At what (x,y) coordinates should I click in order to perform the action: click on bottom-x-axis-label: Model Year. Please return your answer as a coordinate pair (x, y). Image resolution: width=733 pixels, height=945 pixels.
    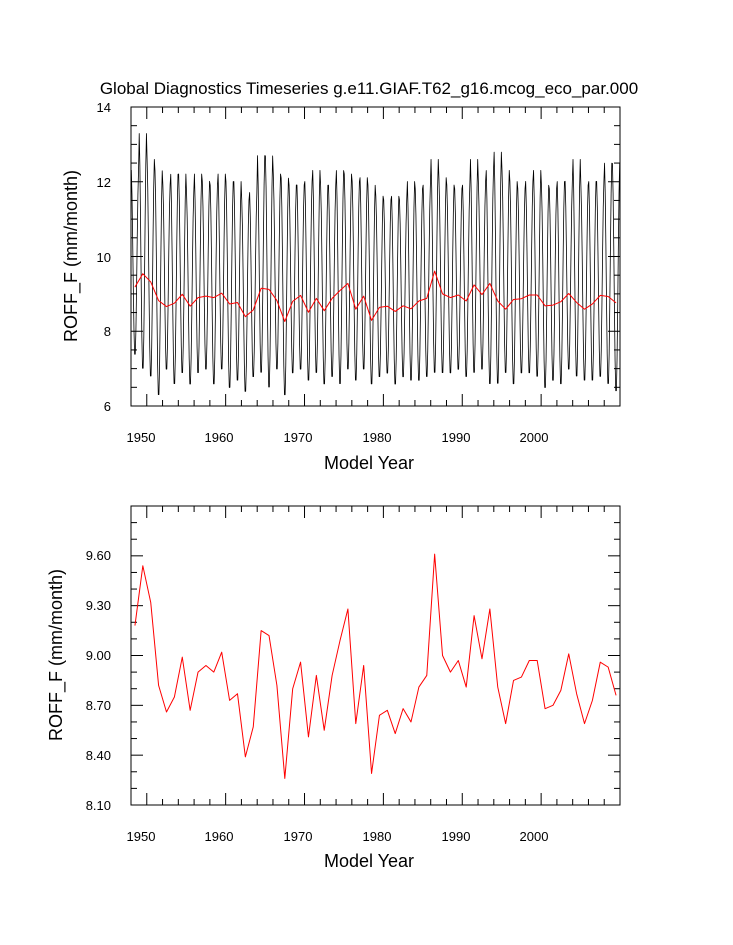
    Looking at the image, I should click on (369, 861).